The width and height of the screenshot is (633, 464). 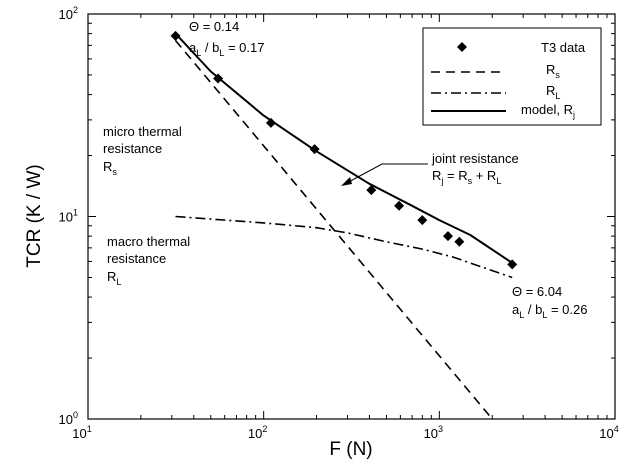 I want to click on legend-box, so click(x=512, y=76).